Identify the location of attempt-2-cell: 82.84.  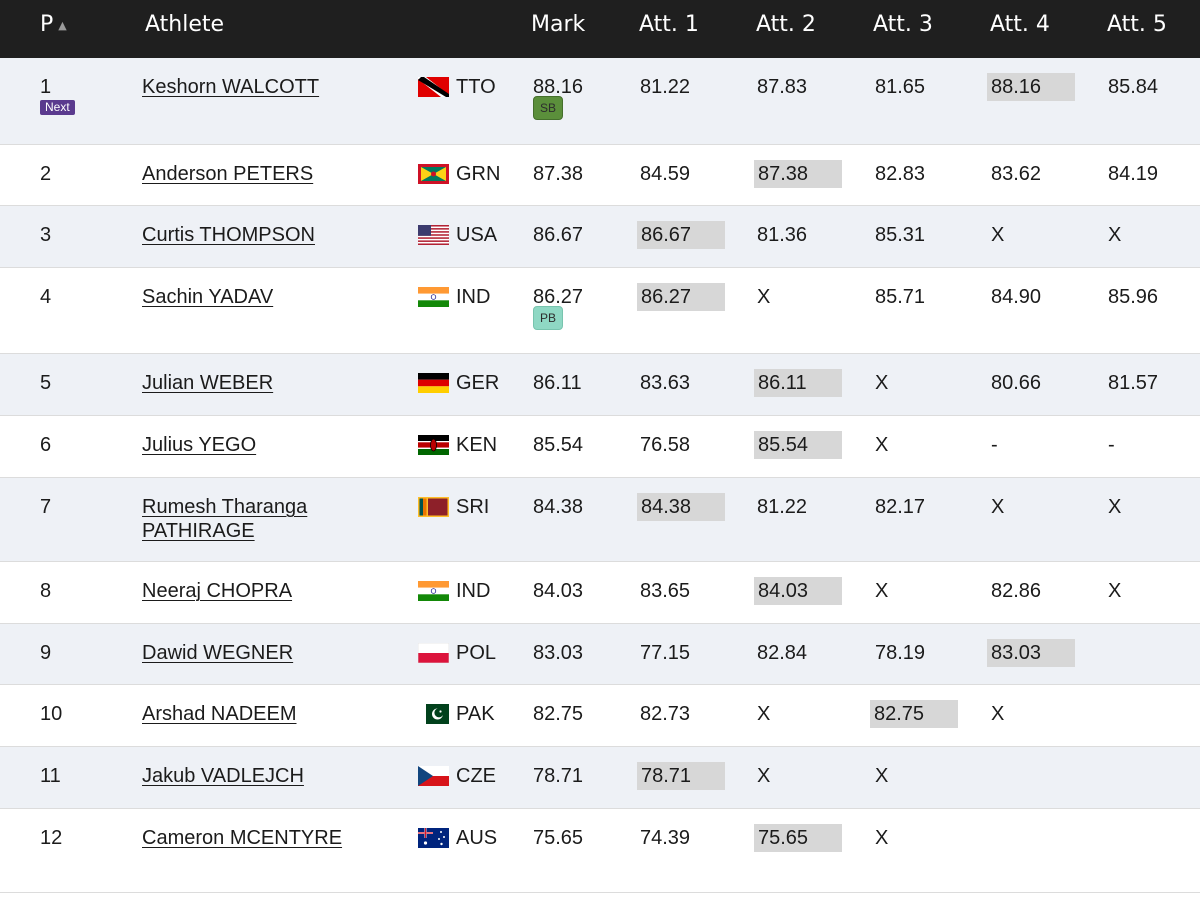
(782, 653).